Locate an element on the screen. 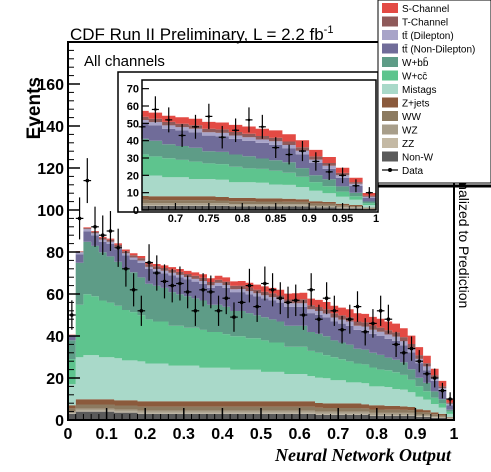  legend-item: Z+jets is located at coordinates (406, 103).